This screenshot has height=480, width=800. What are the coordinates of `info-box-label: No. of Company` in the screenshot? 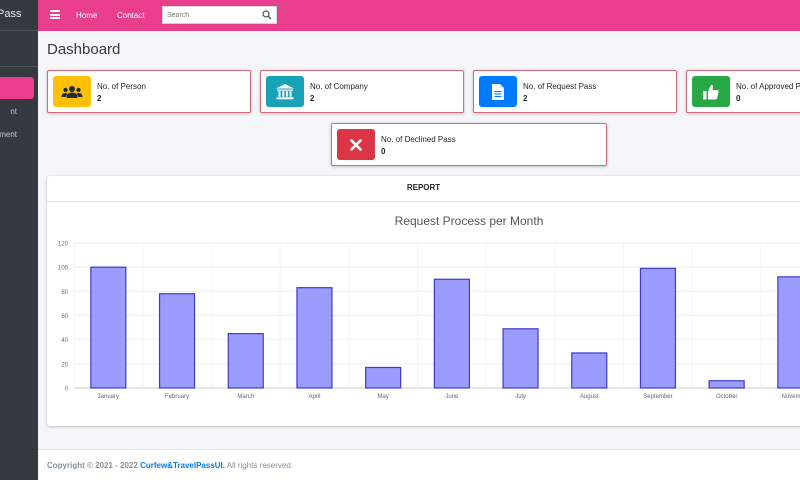 It's located at (339, 86).